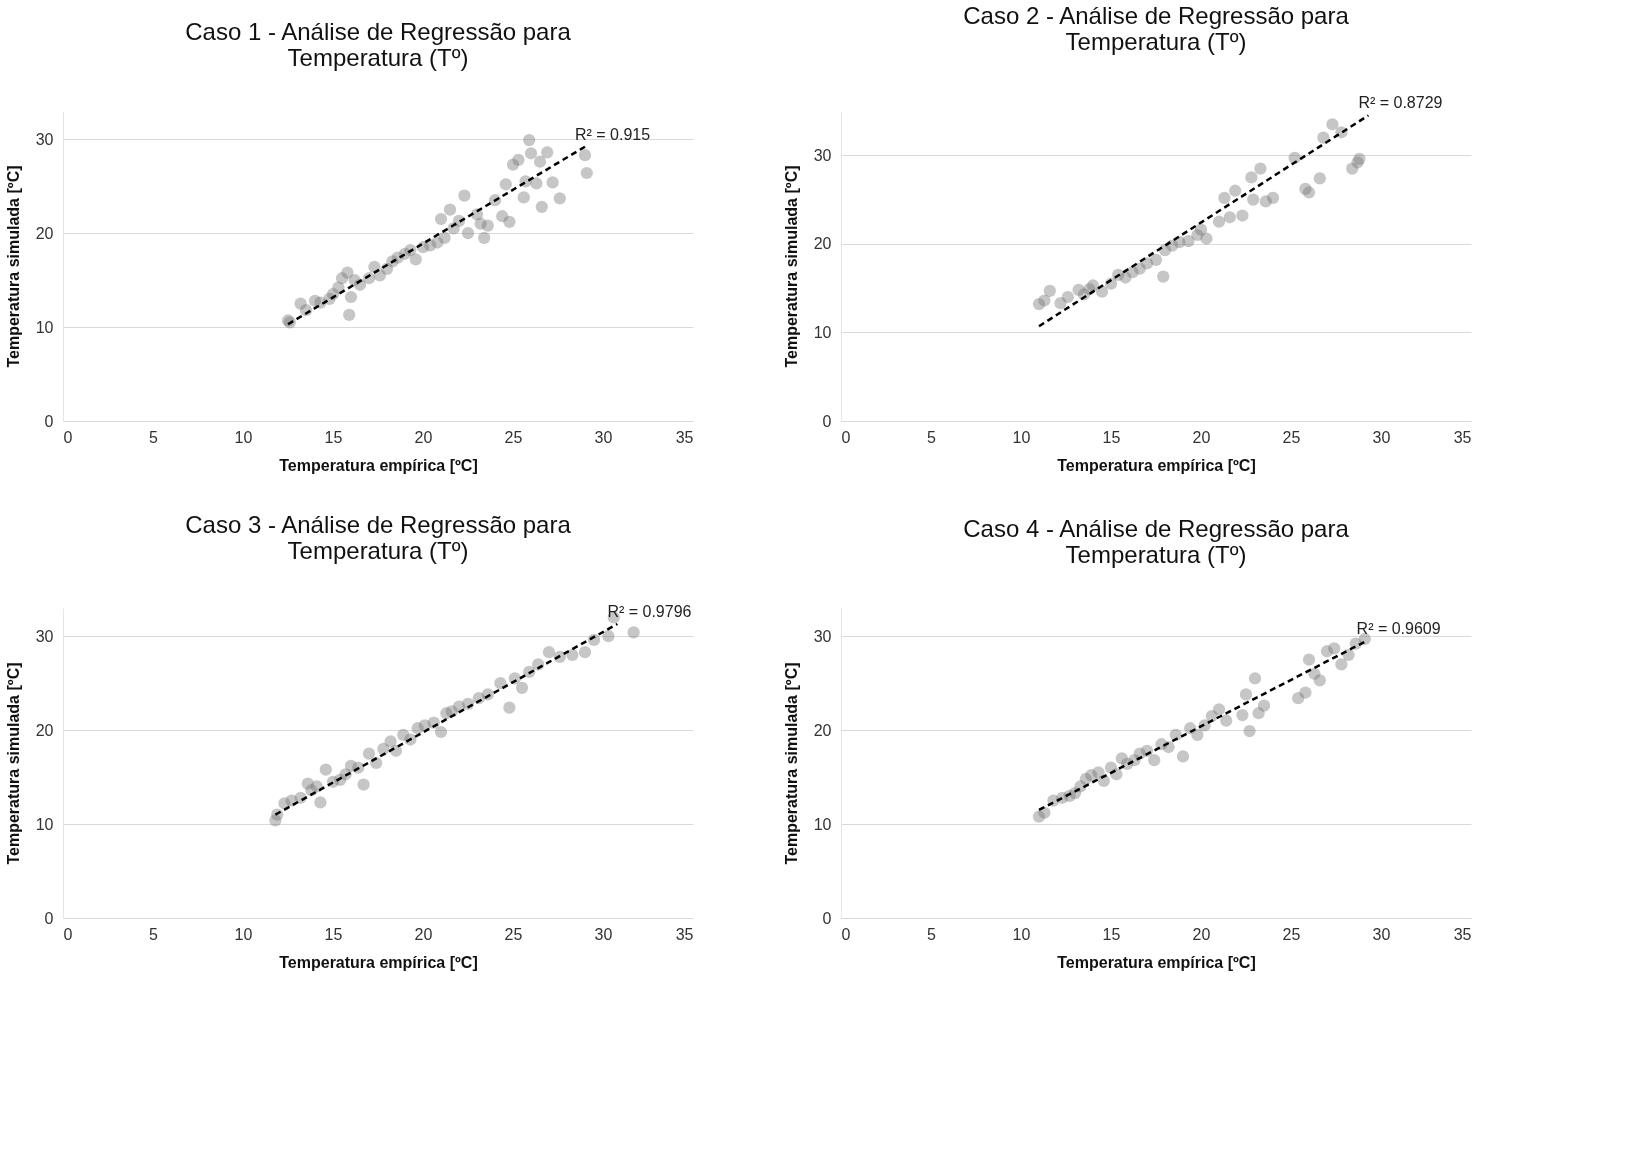  Describe the element at coordinates (1398, 628) in the screenshot. I see `annotation: R² = 0.9609` at that location.